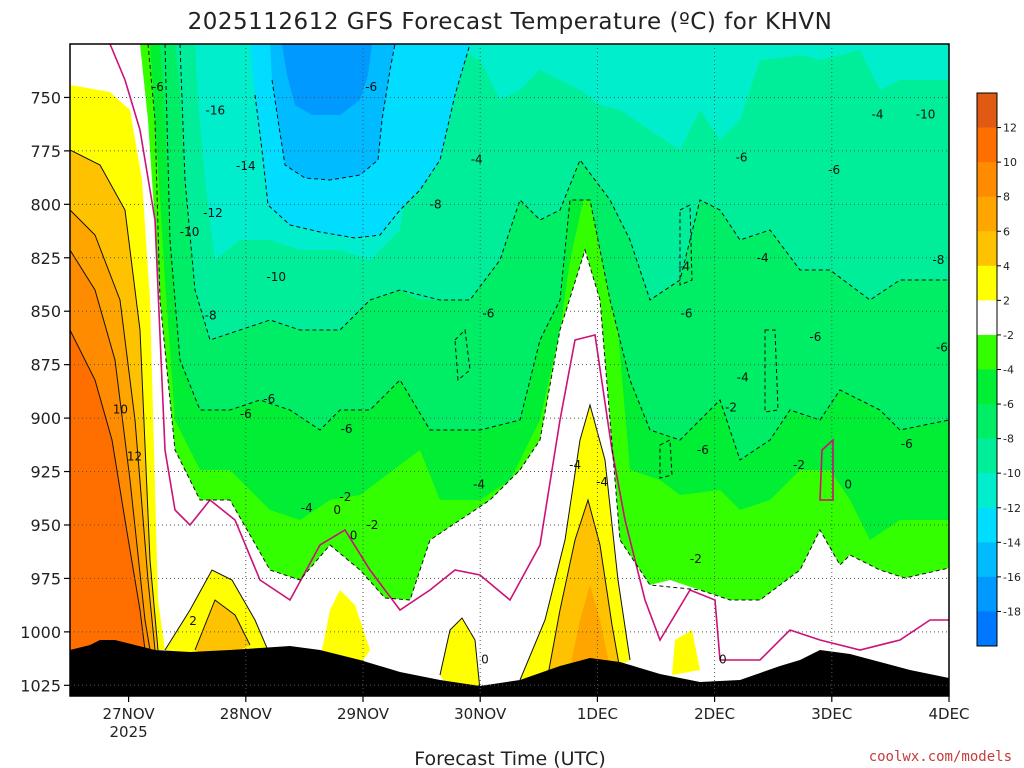 The image size is (1024, 768). I want to click on warm-pocket-2dec, so click(686, 652).